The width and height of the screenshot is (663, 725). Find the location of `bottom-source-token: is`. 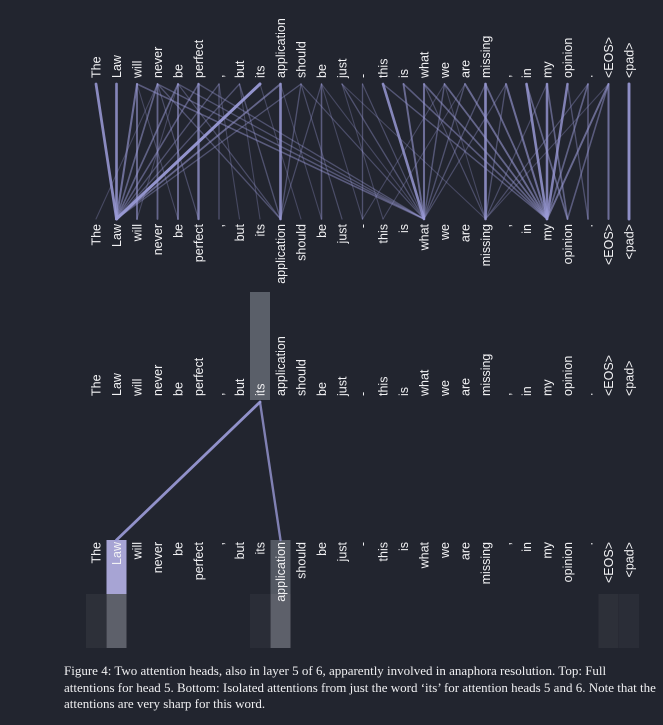

bottom-source-token: is is located at coordinates (404, 391).